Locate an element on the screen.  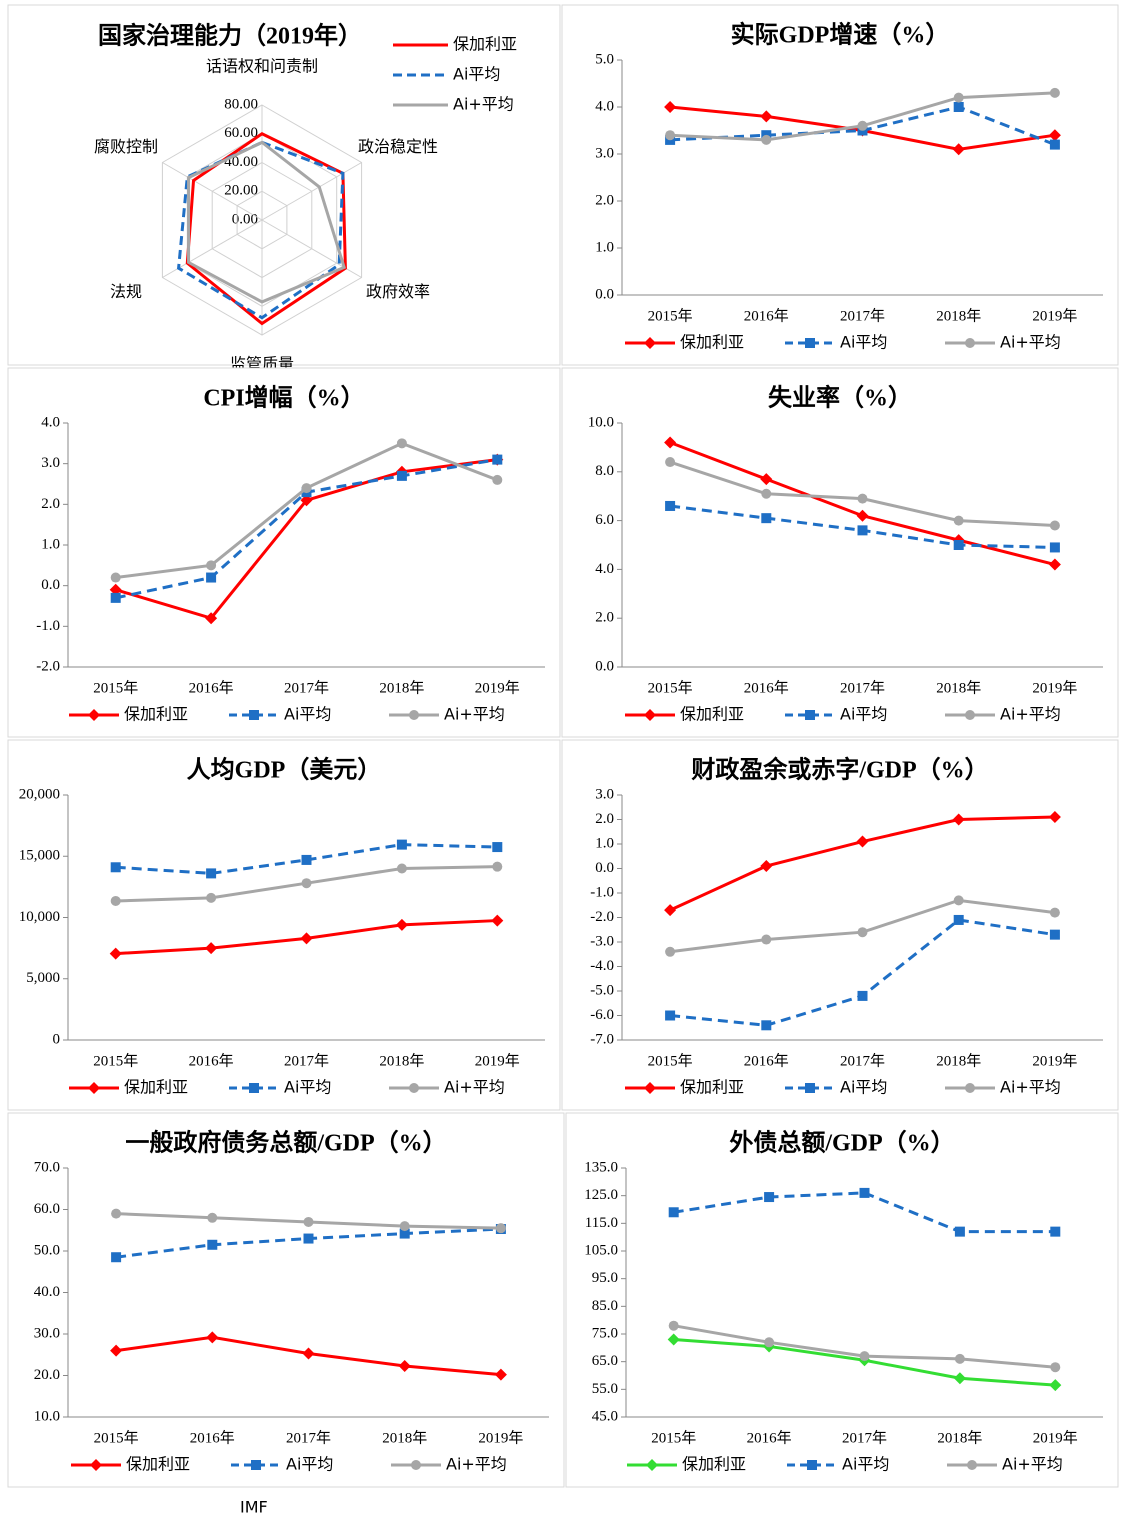
y-tick-label: -4.0 is located at coordinates (602, 966).